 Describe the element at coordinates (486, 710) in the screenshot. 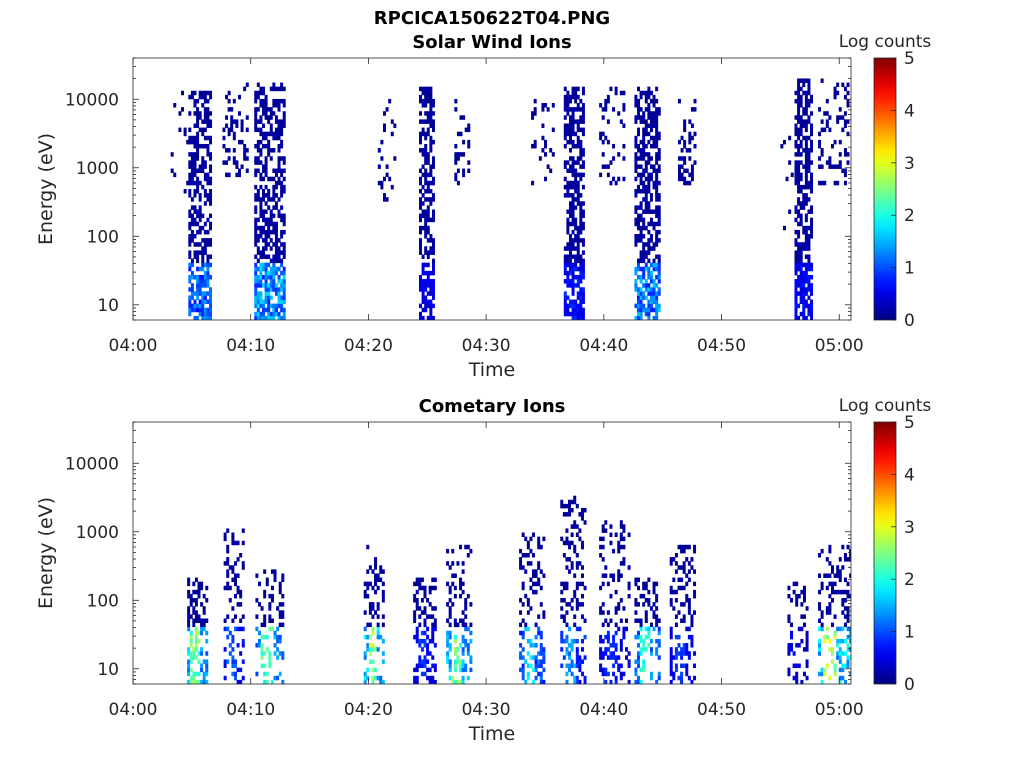

I see `x-tick-label: 04:30` at that location.